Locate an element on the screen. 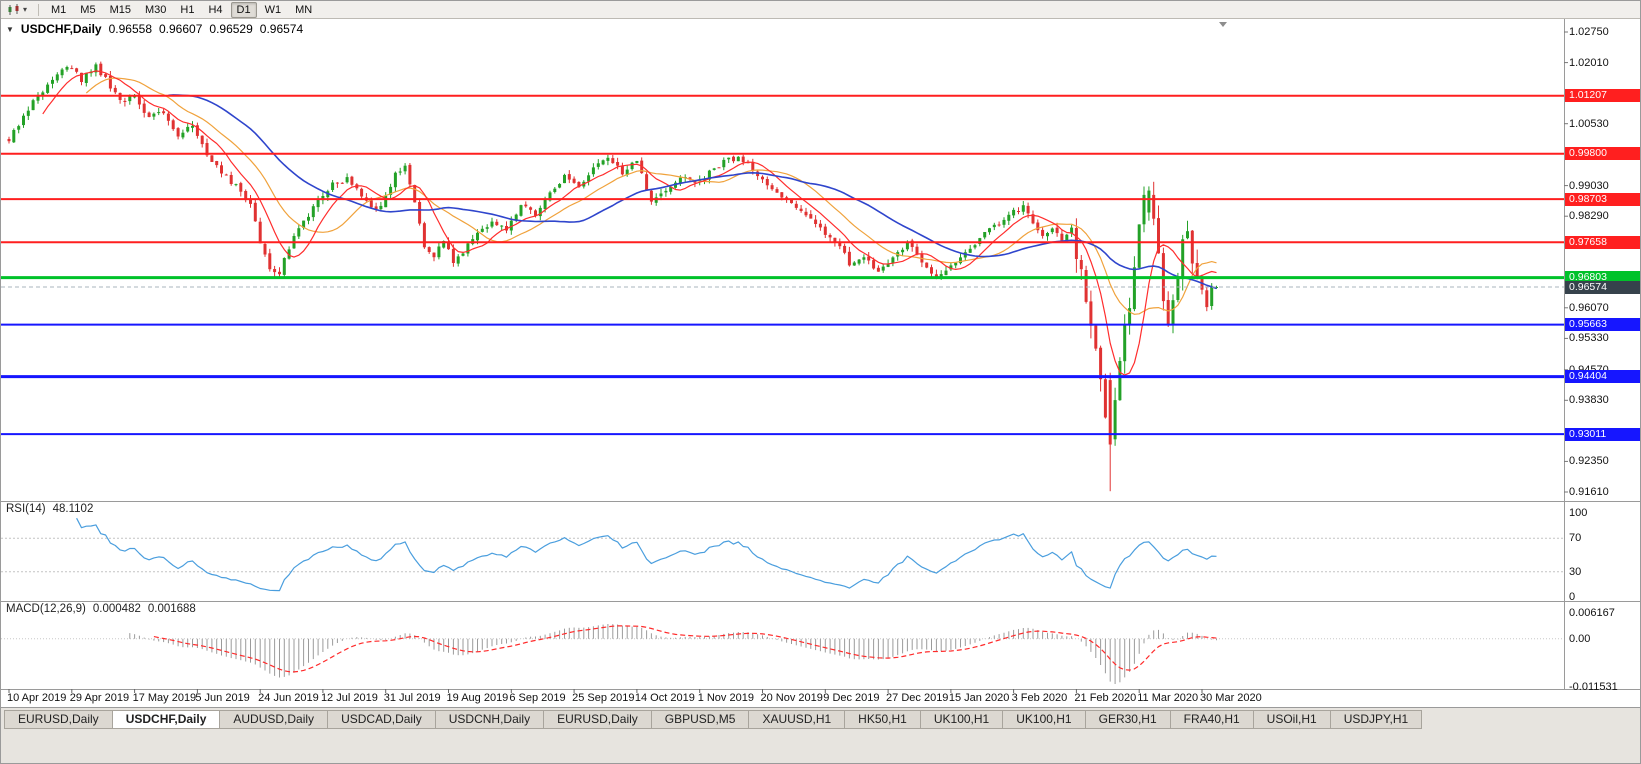 This screenshot has height=764, width=1641. price-level-badge: 0.98703 is located at coordinates (1602, 199).